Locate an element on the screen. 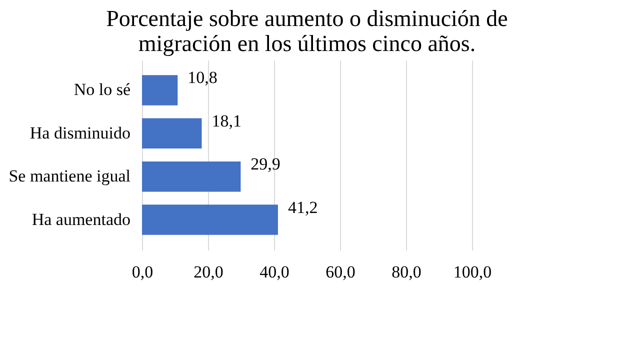 This screenshot has height=342, width=620. y-tick-label: Ha aumentado is located at coordinates (81, 219).